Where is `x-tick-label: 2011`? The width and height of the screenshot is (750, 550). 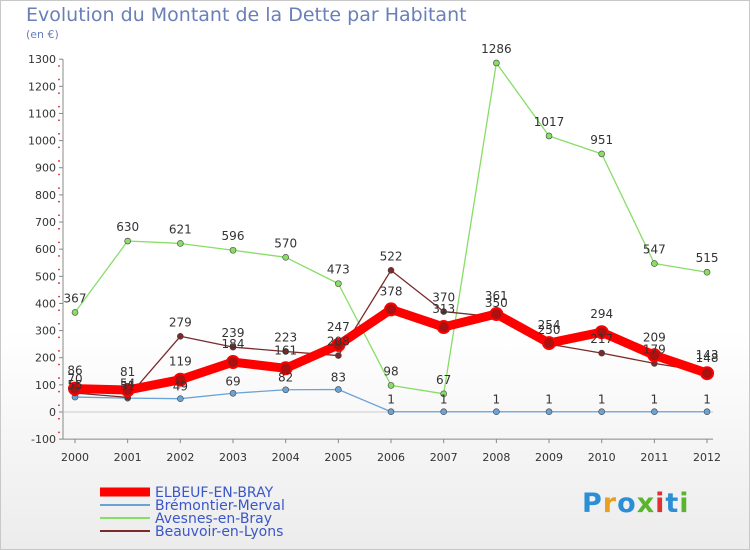 x-tick-label: 2011 is located at coordinates (654, 457).